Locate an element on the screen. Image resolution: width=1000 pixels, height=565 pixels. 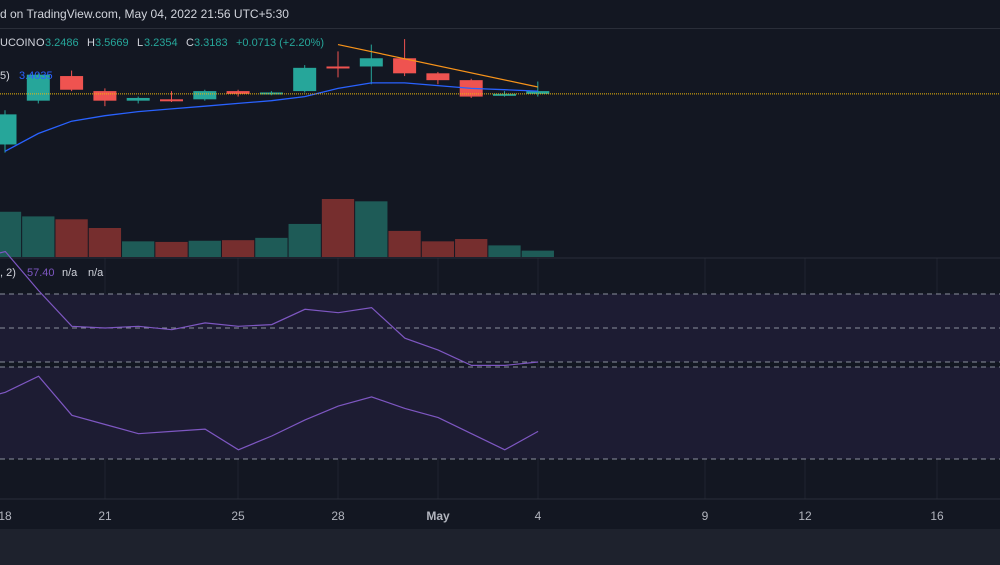
oscillator-2-line is located at coordinates (269, 413).